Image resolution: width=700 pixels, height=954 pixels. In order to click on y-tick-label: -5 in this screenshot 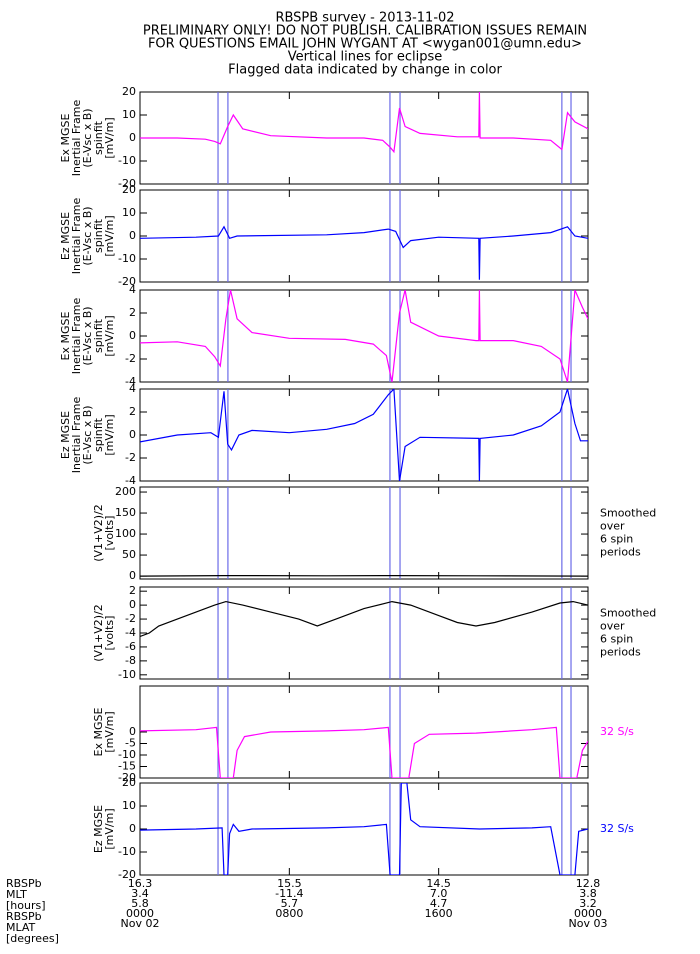, I will do `click(130, 743)`.